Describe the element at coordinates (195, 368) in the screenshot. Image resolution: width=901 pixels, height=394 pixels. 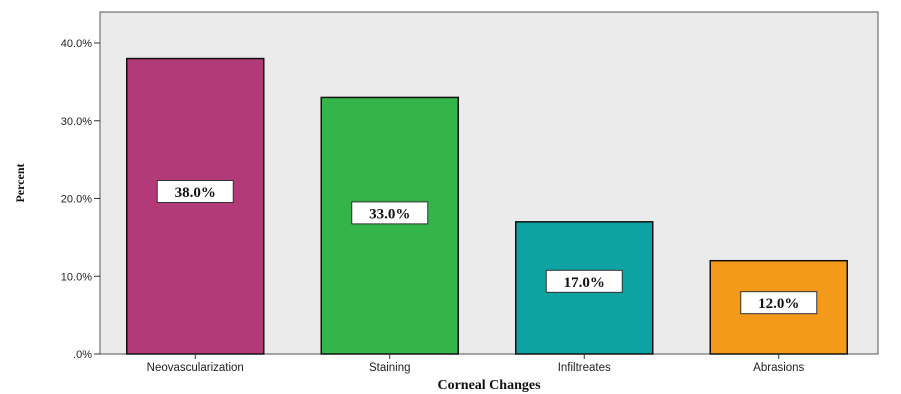
I see `x-tick-label: Neovascularization` at that location.